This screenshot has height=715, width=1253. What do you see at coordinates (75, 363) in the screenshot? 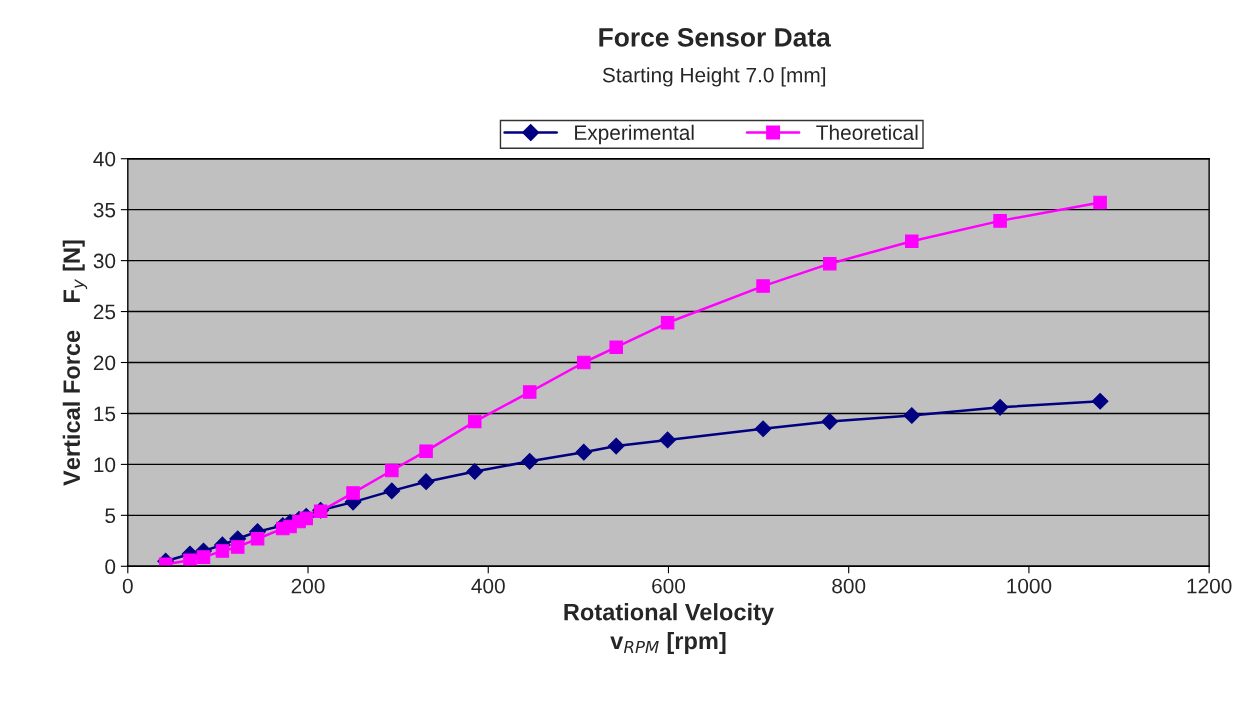
I see `y-axis-title: Vertical Force F$_{y}$ [N]` at bounding box center [75, 363].